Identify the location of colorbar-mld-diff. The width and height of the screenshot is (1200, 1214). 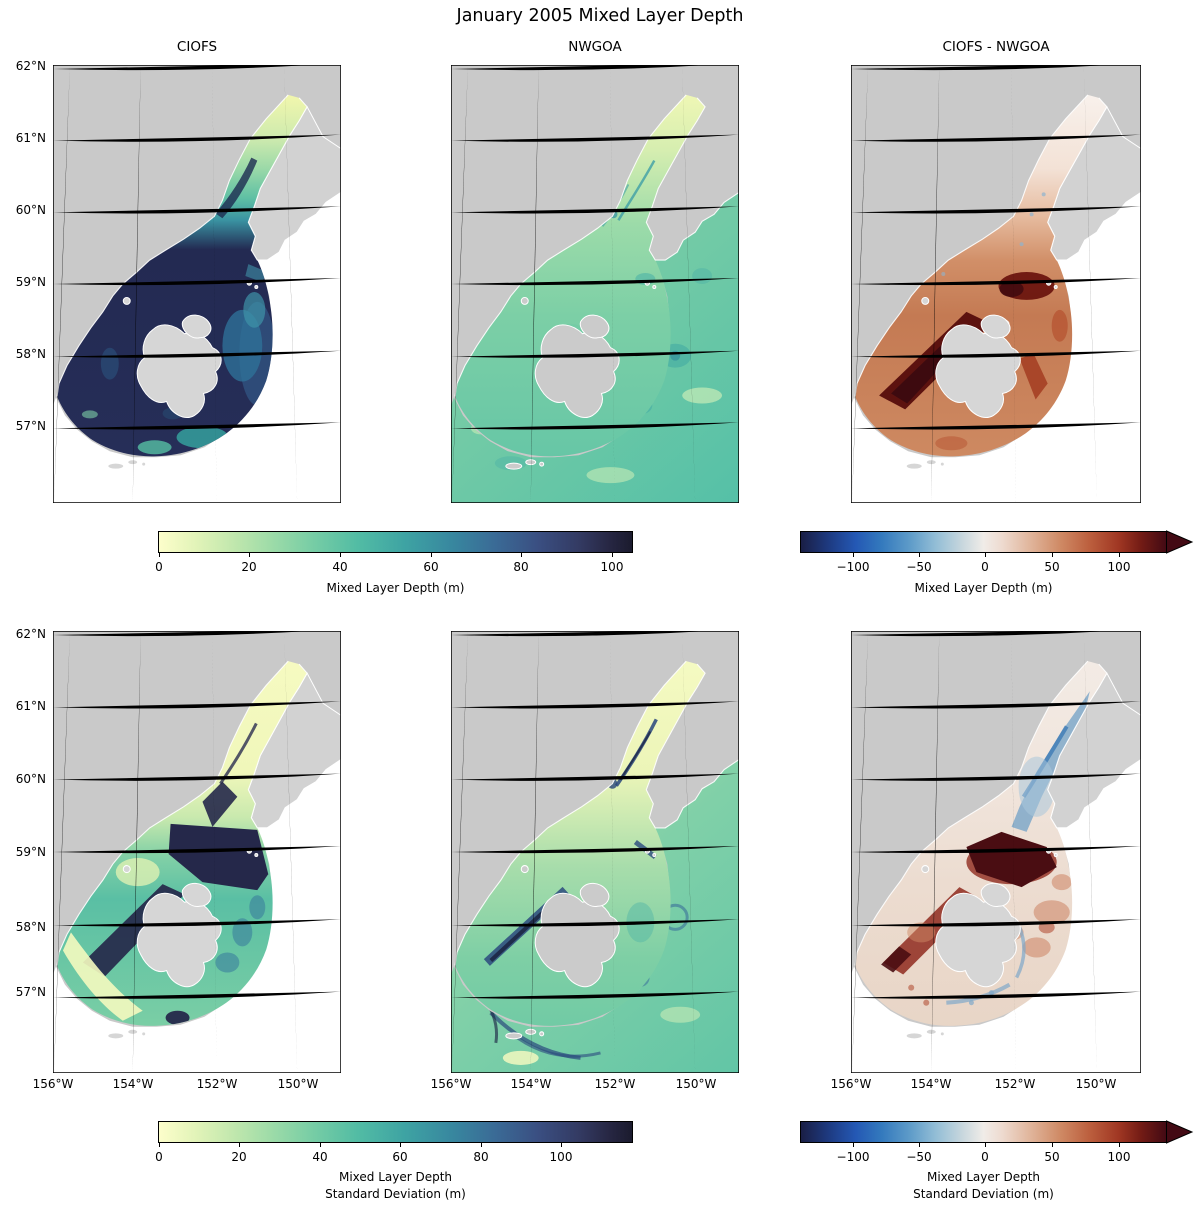
(983, 542).